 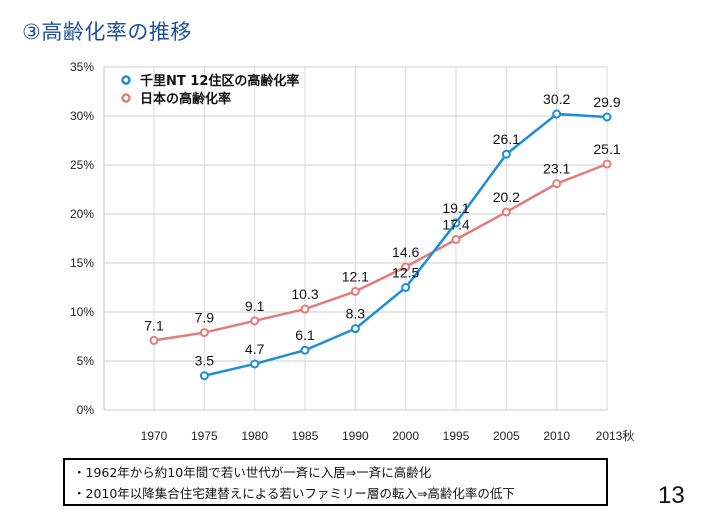 What do you see at coordinates (615, 436) in the screenshot?
I see `x-tick-label: 2013秋` at bounding box center [615, 436].